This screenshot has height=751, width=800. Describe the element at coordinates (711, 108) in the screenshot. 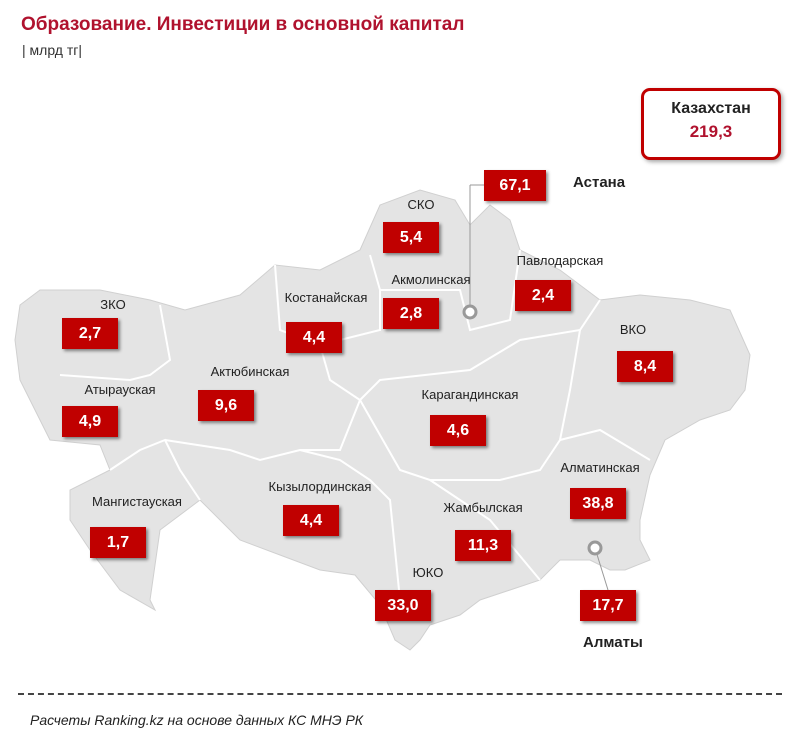

I see `total-name: Казахстан` at that location.